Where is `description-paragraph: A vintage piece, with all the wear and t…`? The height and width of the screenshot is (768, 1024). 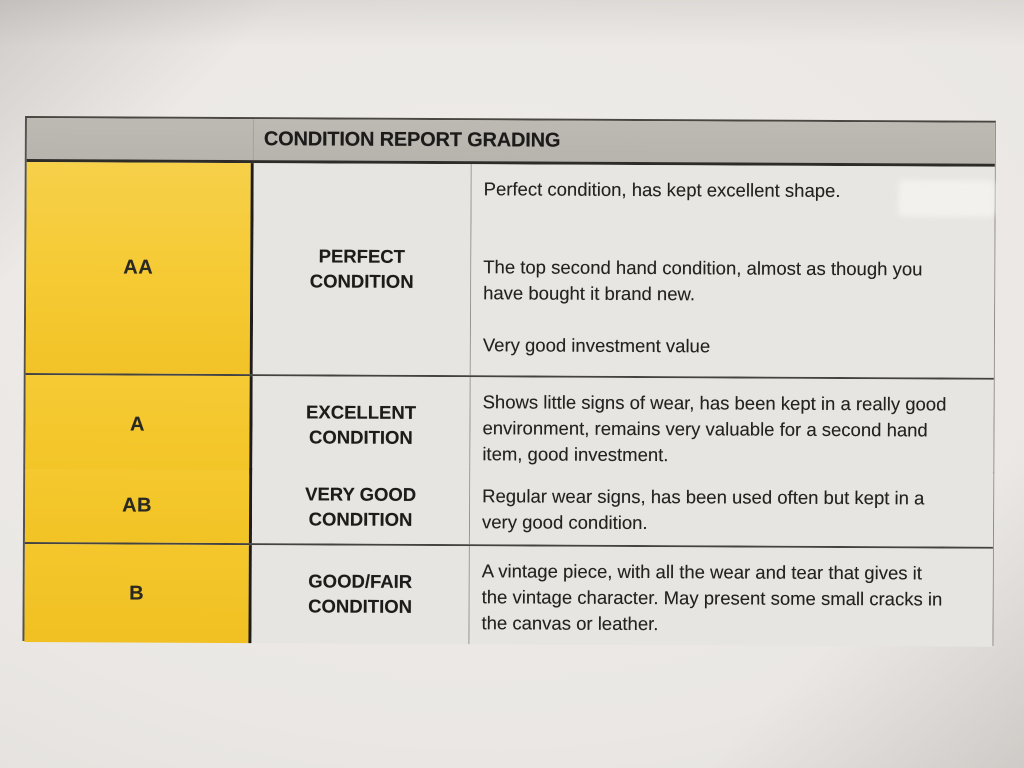
description-paragraph: A vintage piece, with all the wear and t… is located at coordinates (712, 597).